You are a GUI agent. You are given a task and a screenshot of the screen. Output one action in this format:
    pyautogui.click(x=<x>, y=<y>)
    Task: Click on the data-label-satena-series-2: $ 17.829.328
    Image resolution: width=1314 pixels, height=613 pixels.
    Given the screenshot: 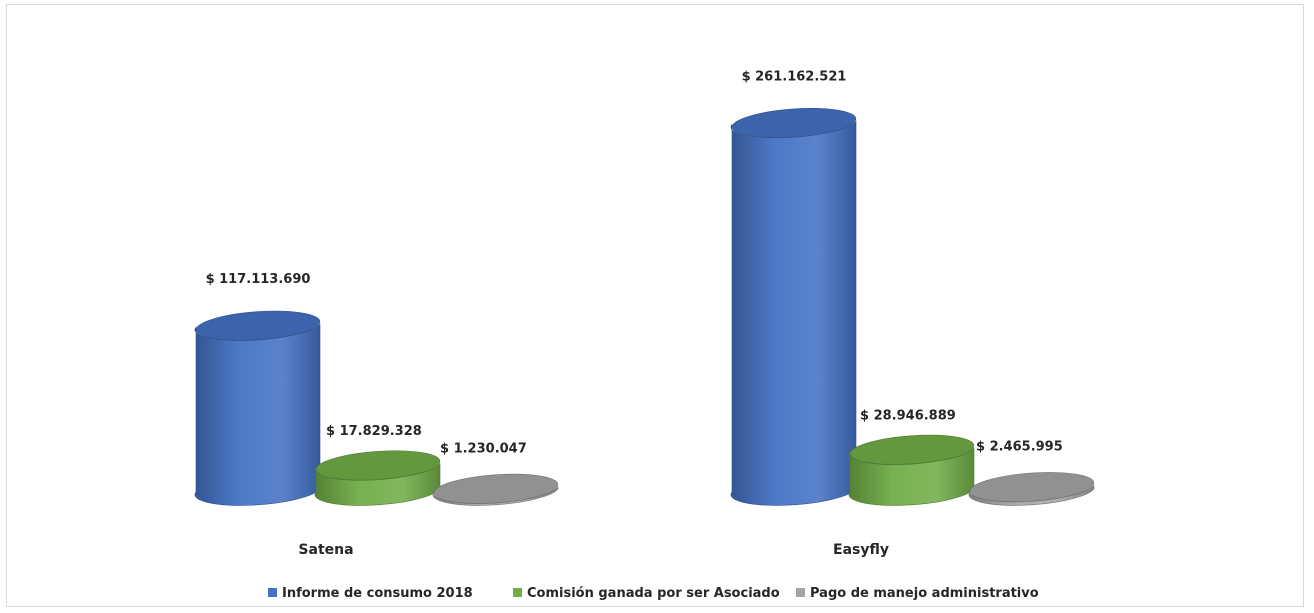 What is the action you would take?
    pyautogui.click(x=374, y=431)
    